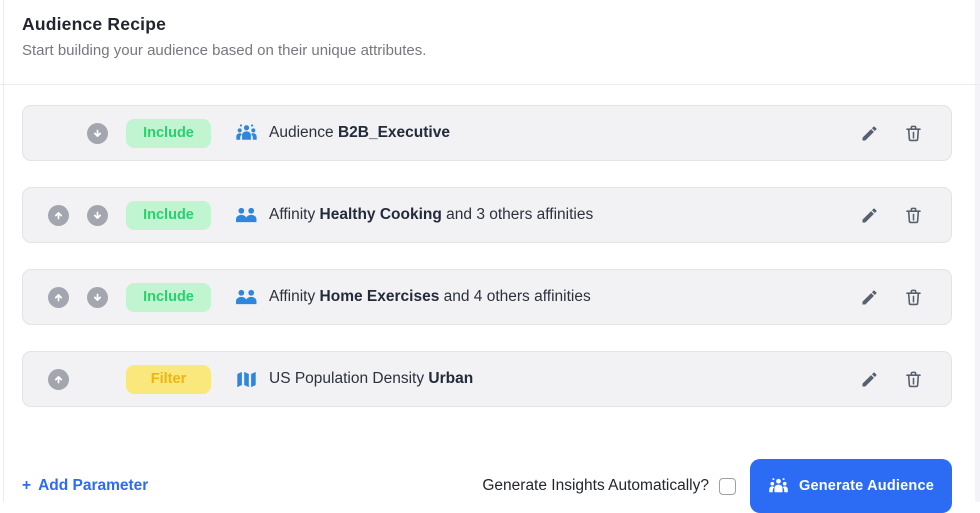 This screenshot has height=513, width=980. What do you see at coordinates (977, 251) in the screenshot?
I see `page-right-gutter` at bounding box center [977, 251].